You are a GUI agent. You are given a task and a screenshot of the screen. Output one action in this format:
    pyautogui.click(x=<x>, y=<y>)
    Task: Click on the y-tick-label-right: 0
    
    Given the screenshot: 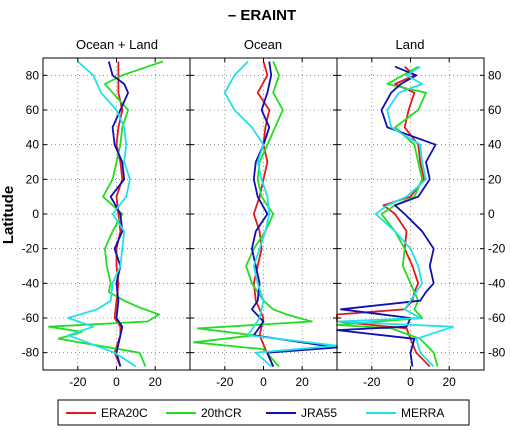 What is the action you would take?
    pyautogui.click(x=491, y=214)
    